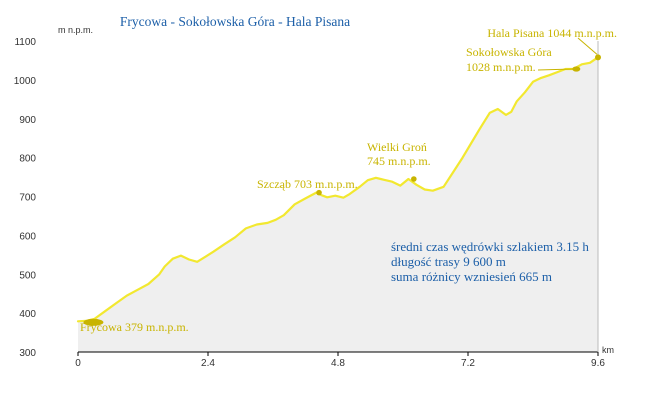  What do you see at coordinates (27, 353) in the screenshot?
I see `y-tick-label: 300` at bounding box center [27, 353].